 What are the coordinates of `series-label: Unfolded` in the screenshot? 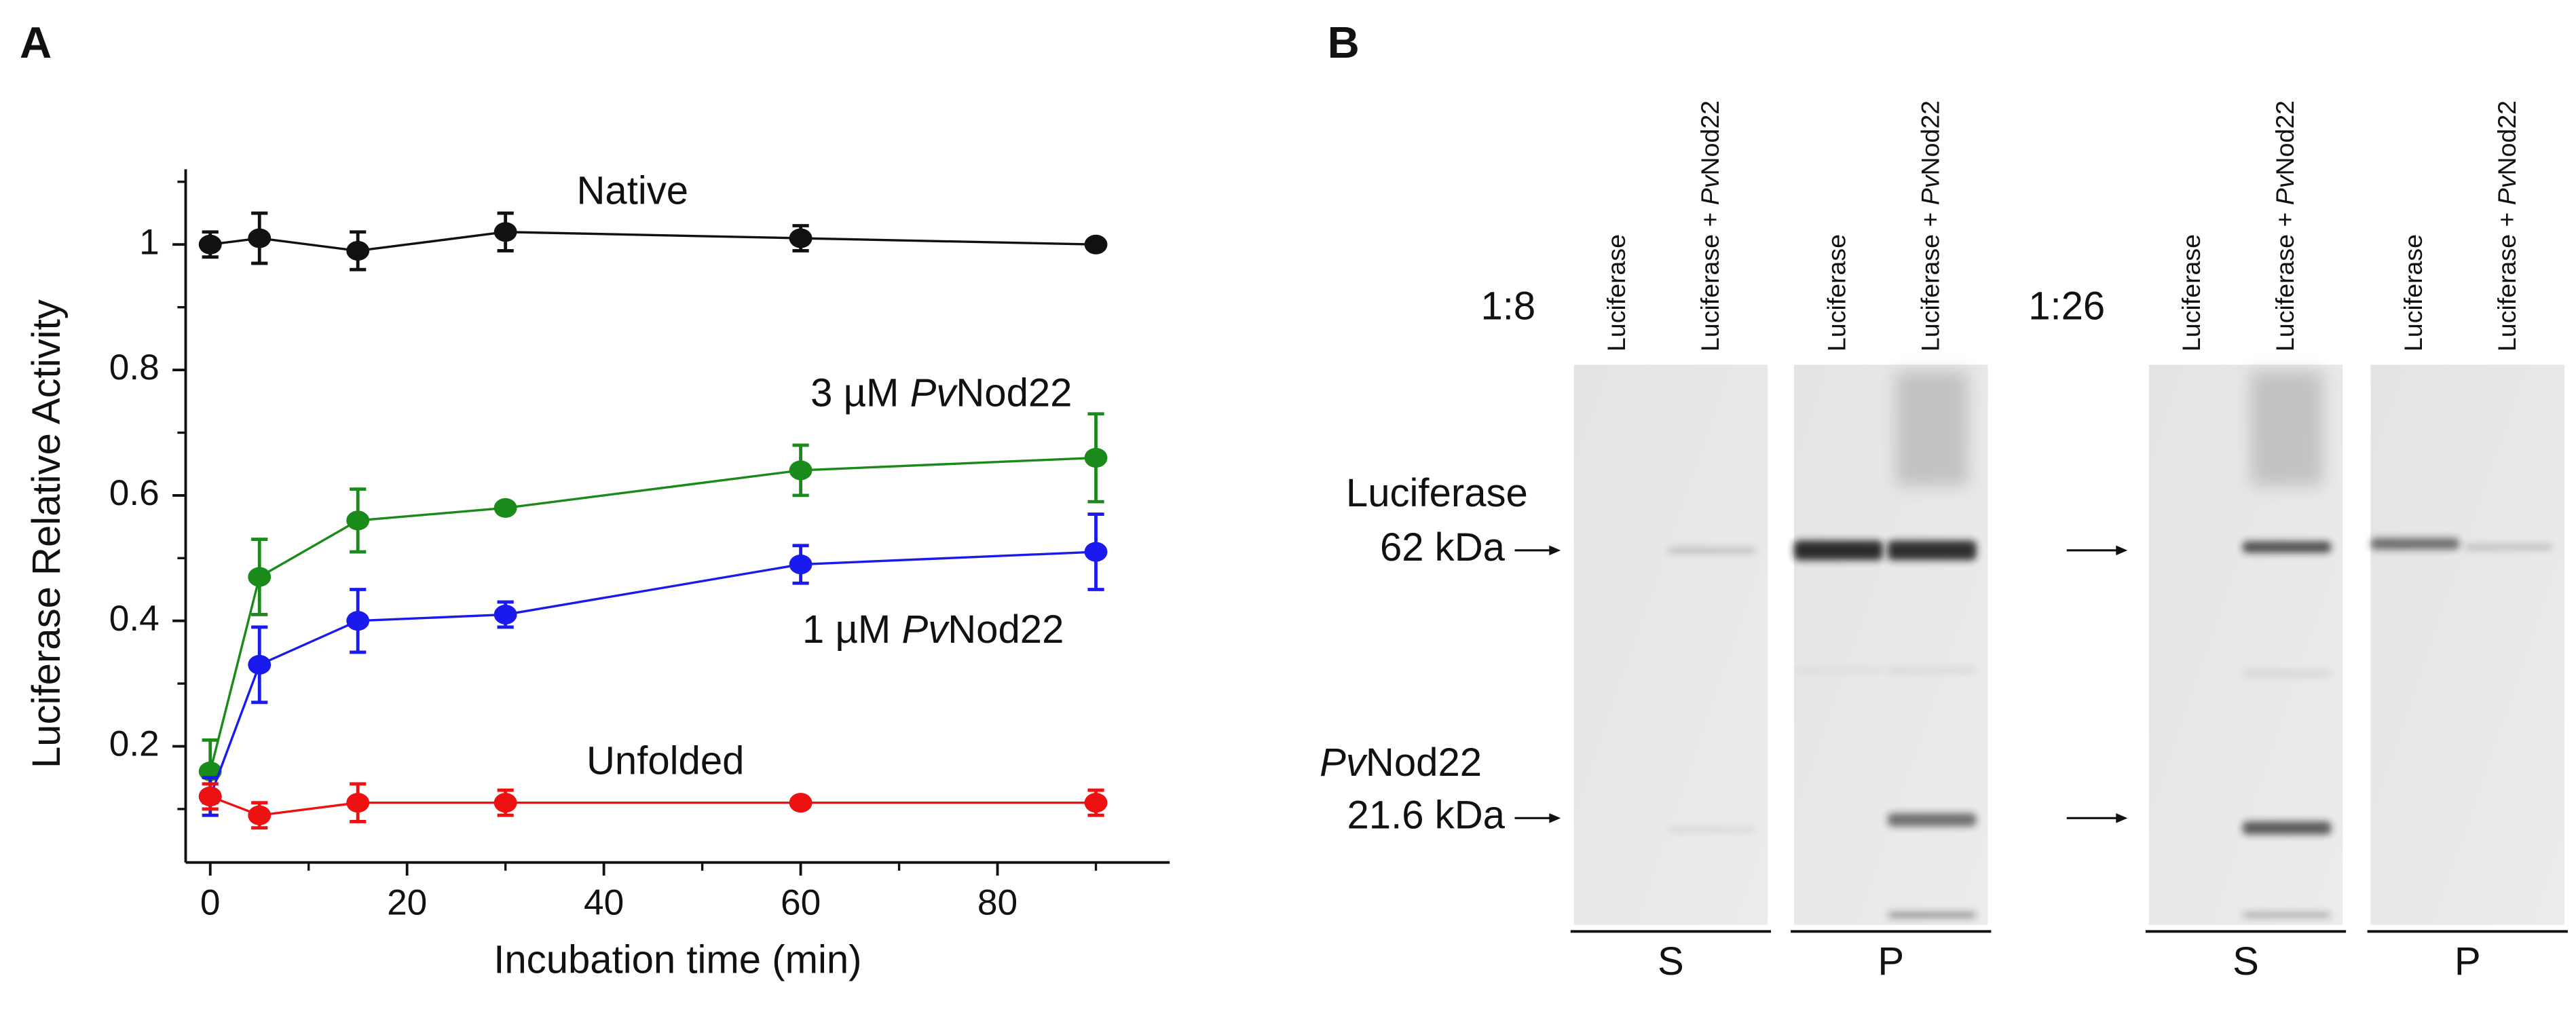 It's located at (665, 761).